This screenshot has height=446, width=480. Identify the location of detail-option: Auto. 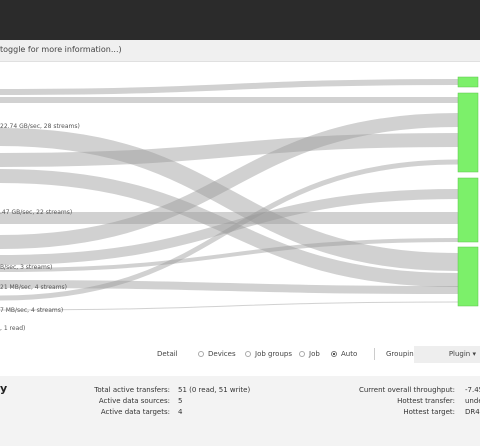
(344, 354).